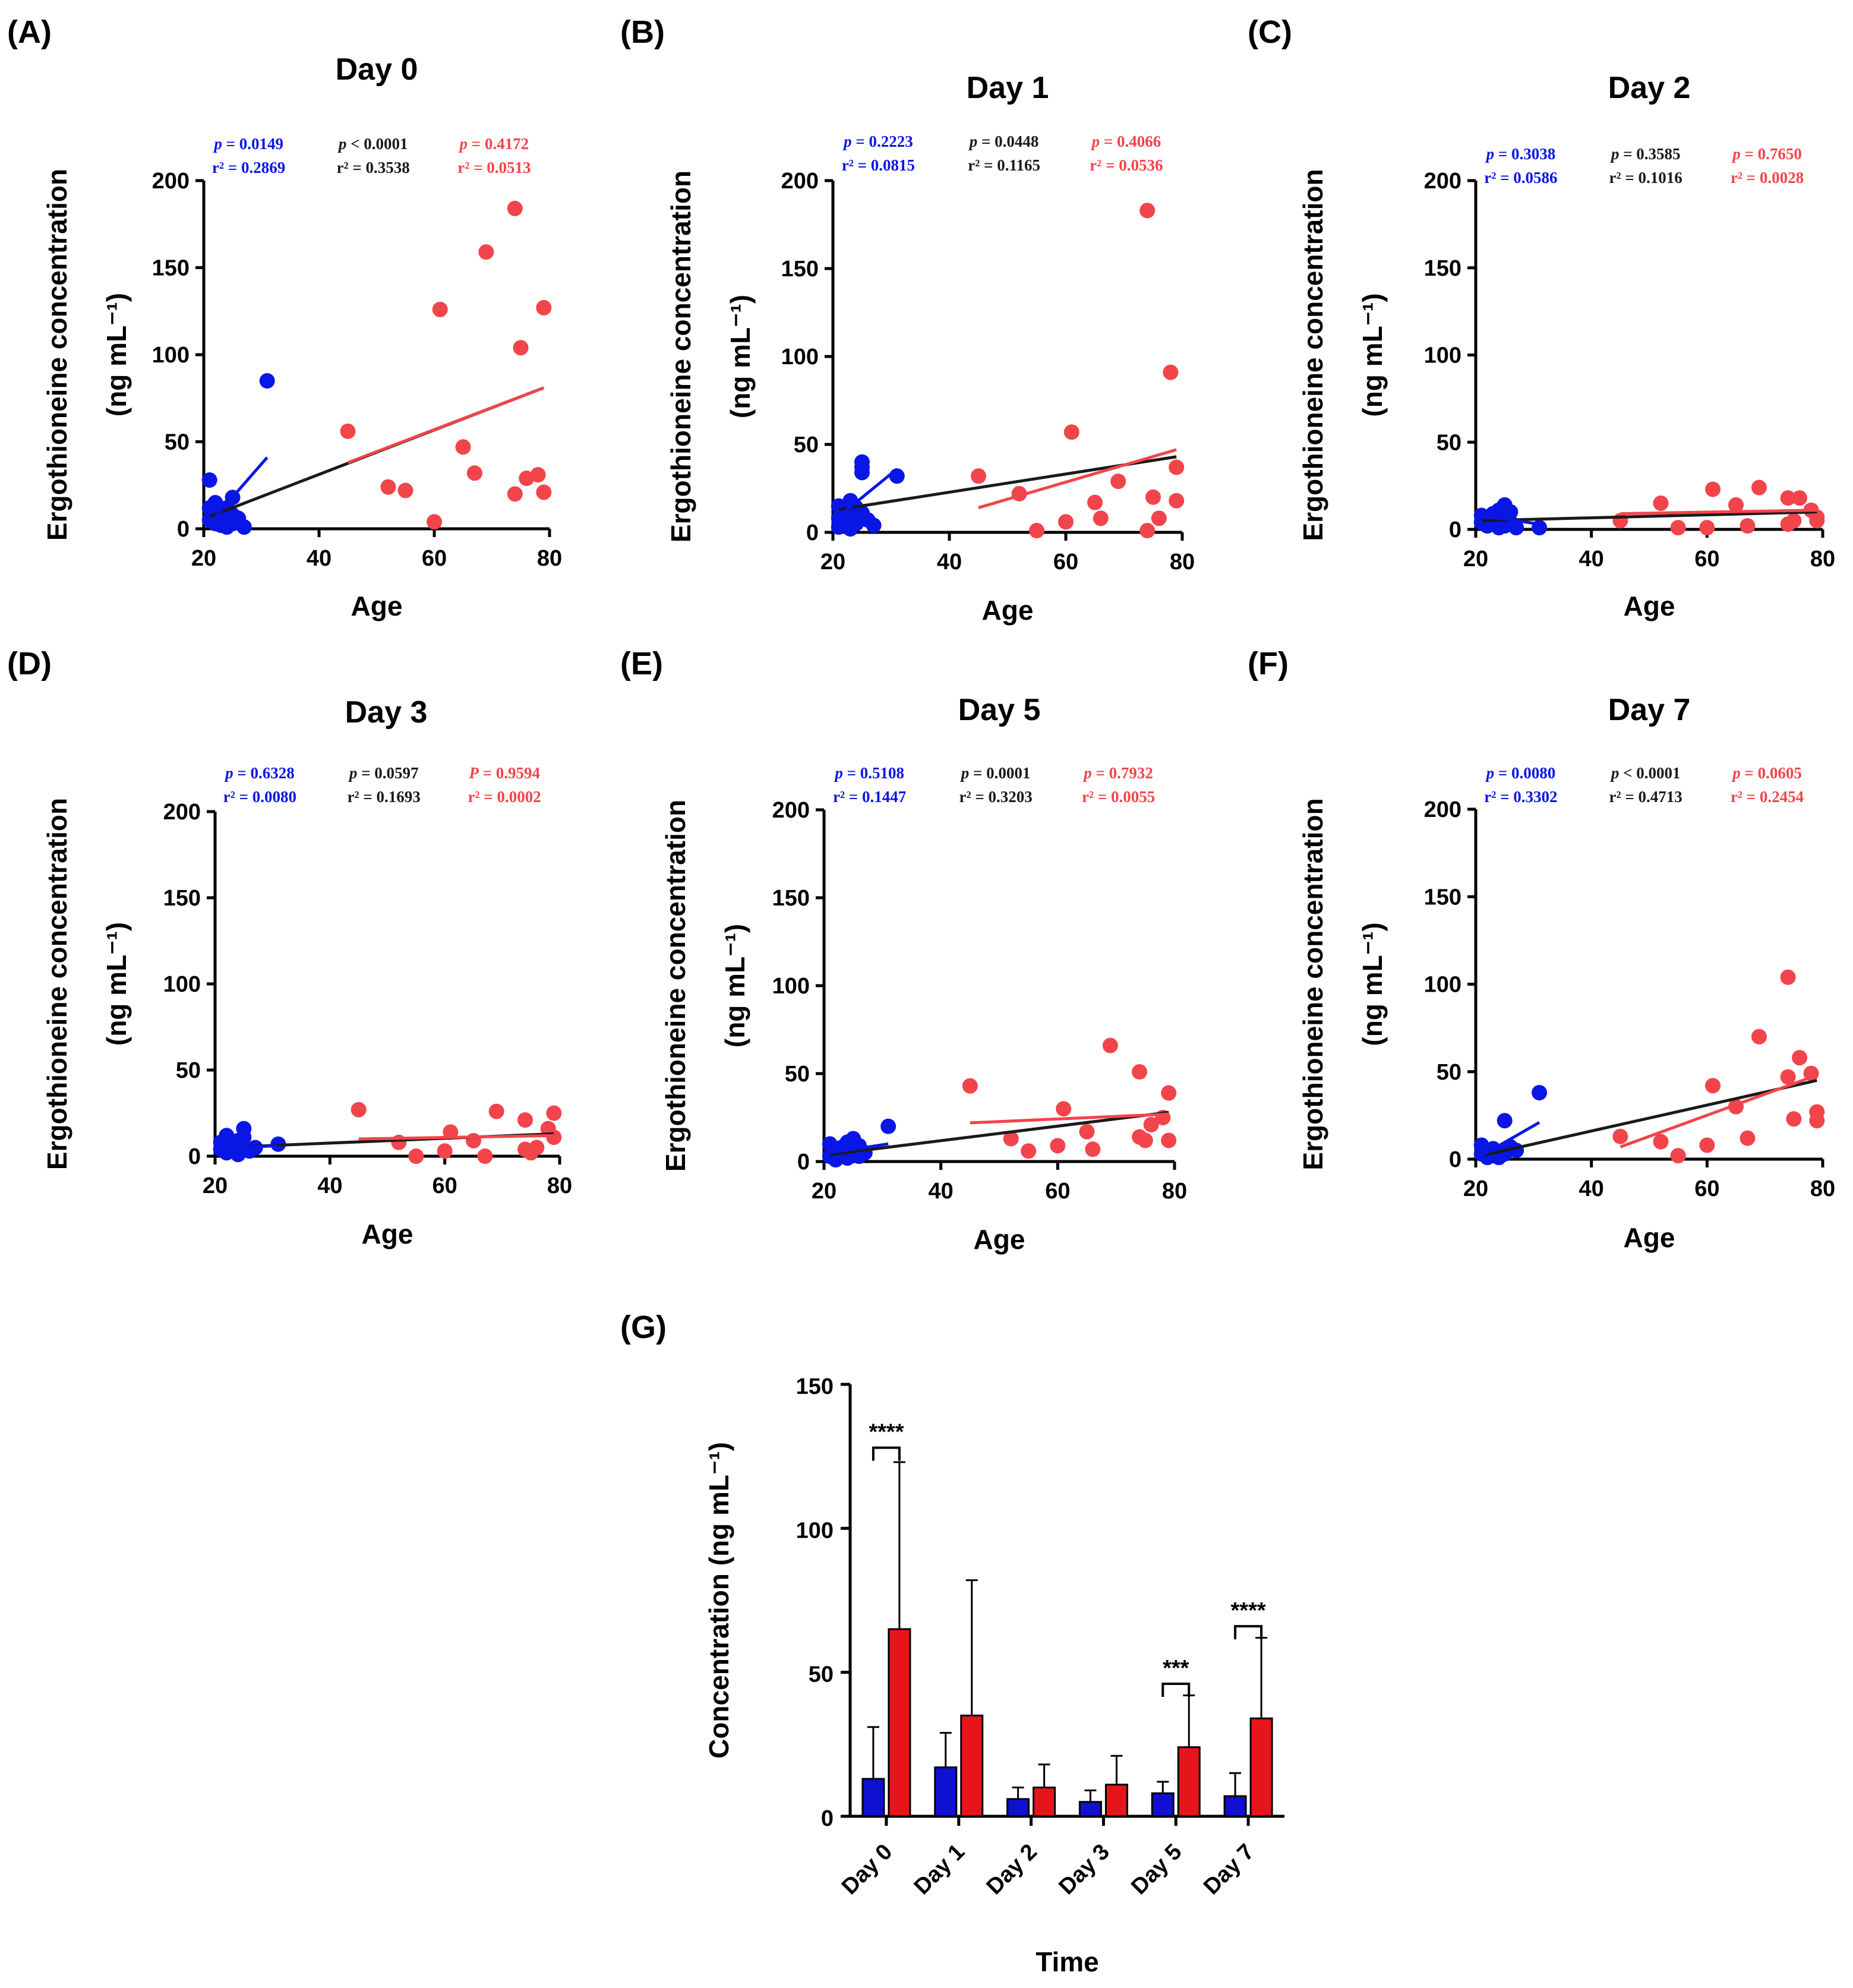  I want to click on panel-label: (D), so click(29, 663).